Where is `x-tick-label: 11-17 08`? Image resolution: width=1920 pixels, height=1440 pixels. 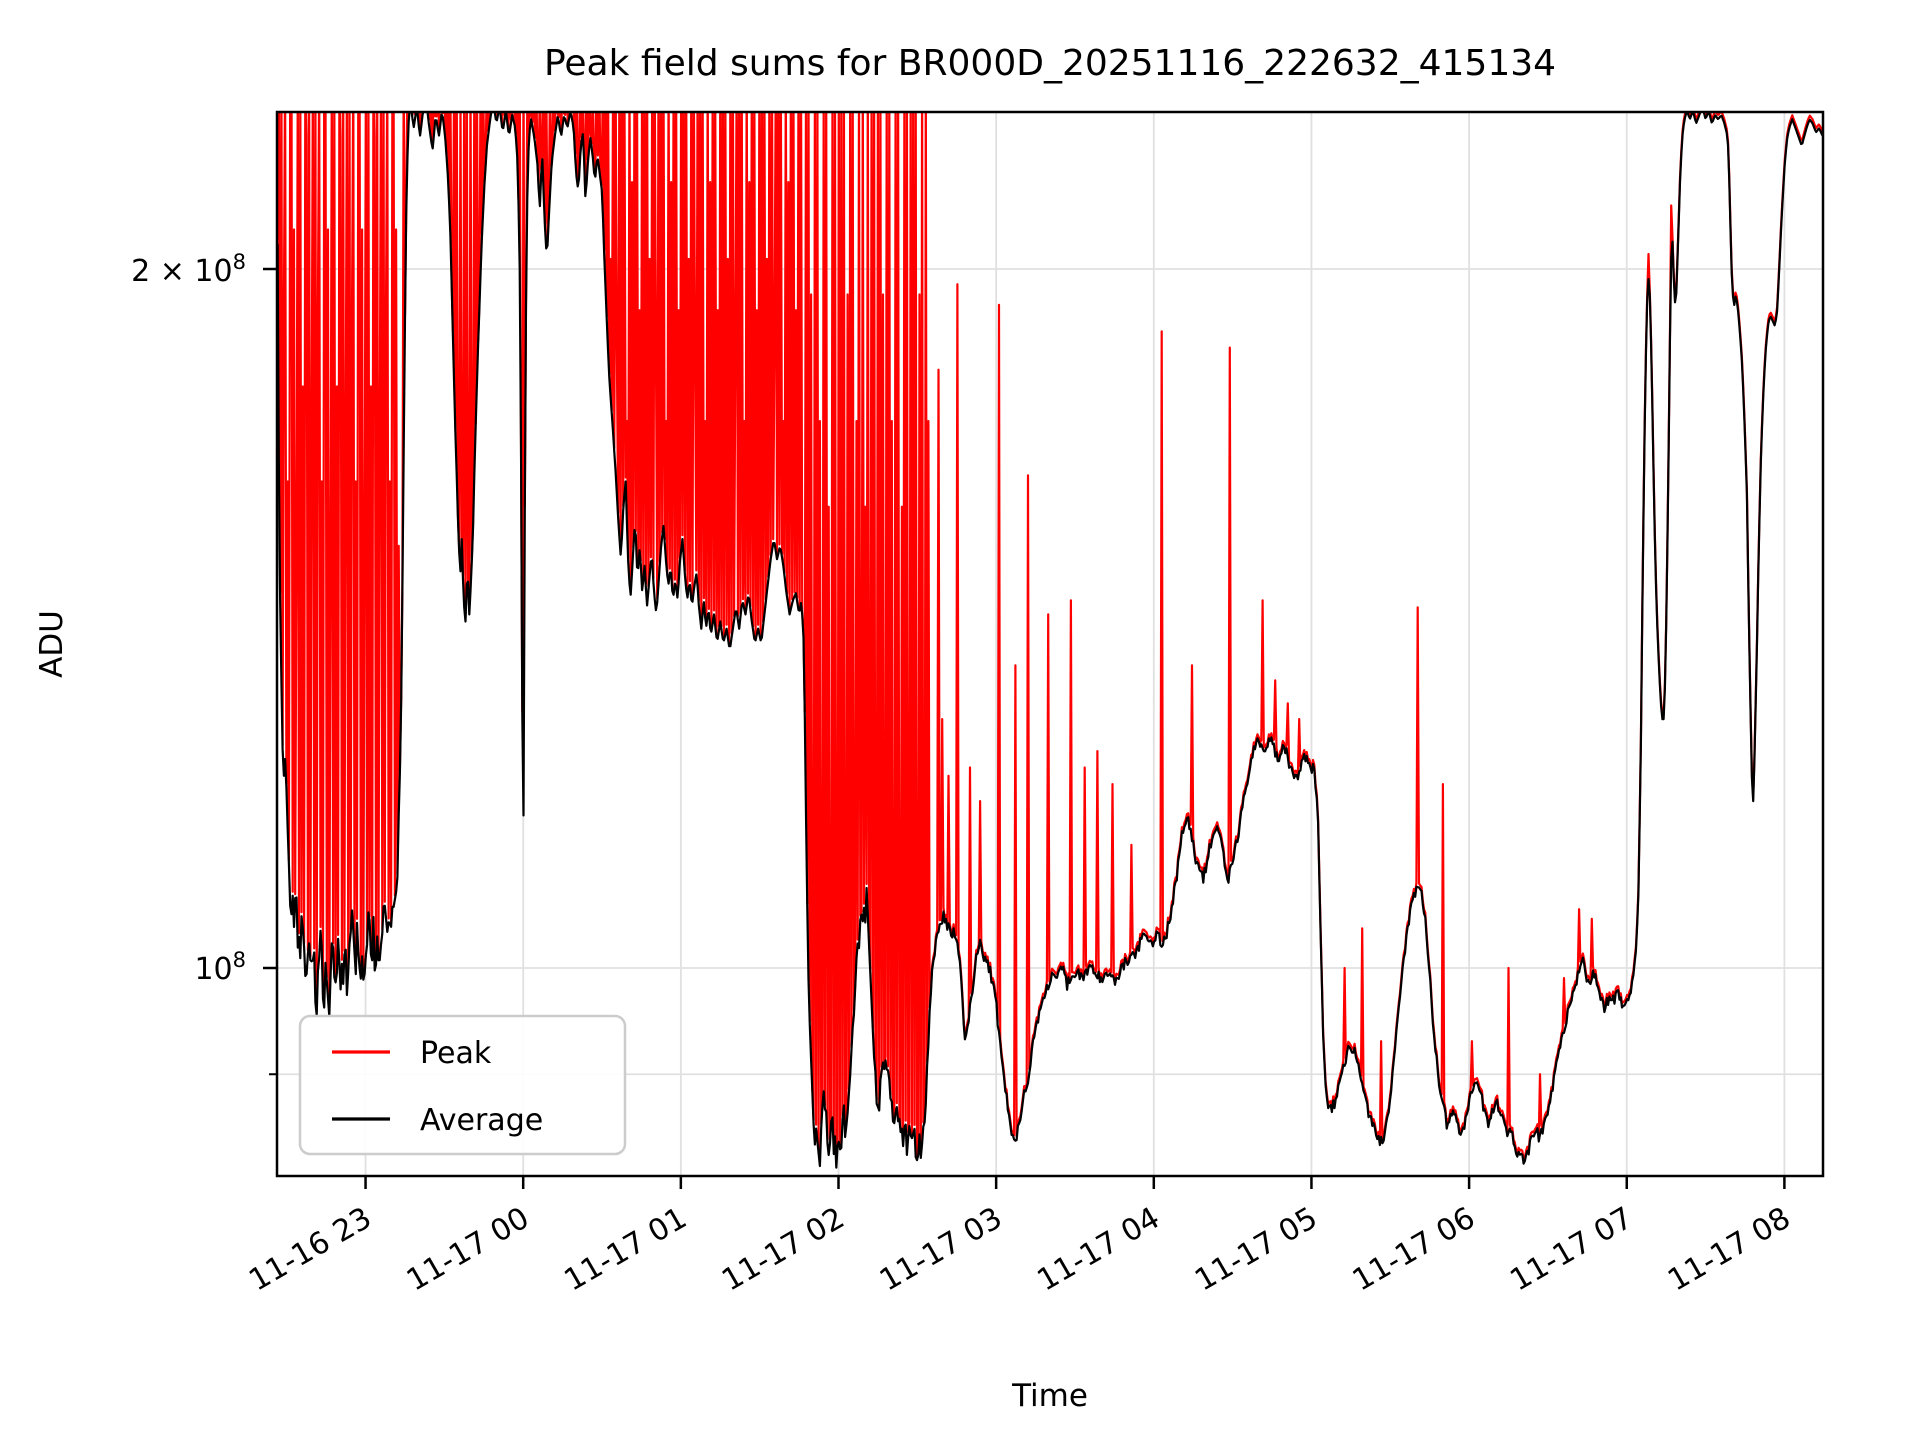 x-tick-label: 11-17 08 is located at coordinates (1729, 1250).